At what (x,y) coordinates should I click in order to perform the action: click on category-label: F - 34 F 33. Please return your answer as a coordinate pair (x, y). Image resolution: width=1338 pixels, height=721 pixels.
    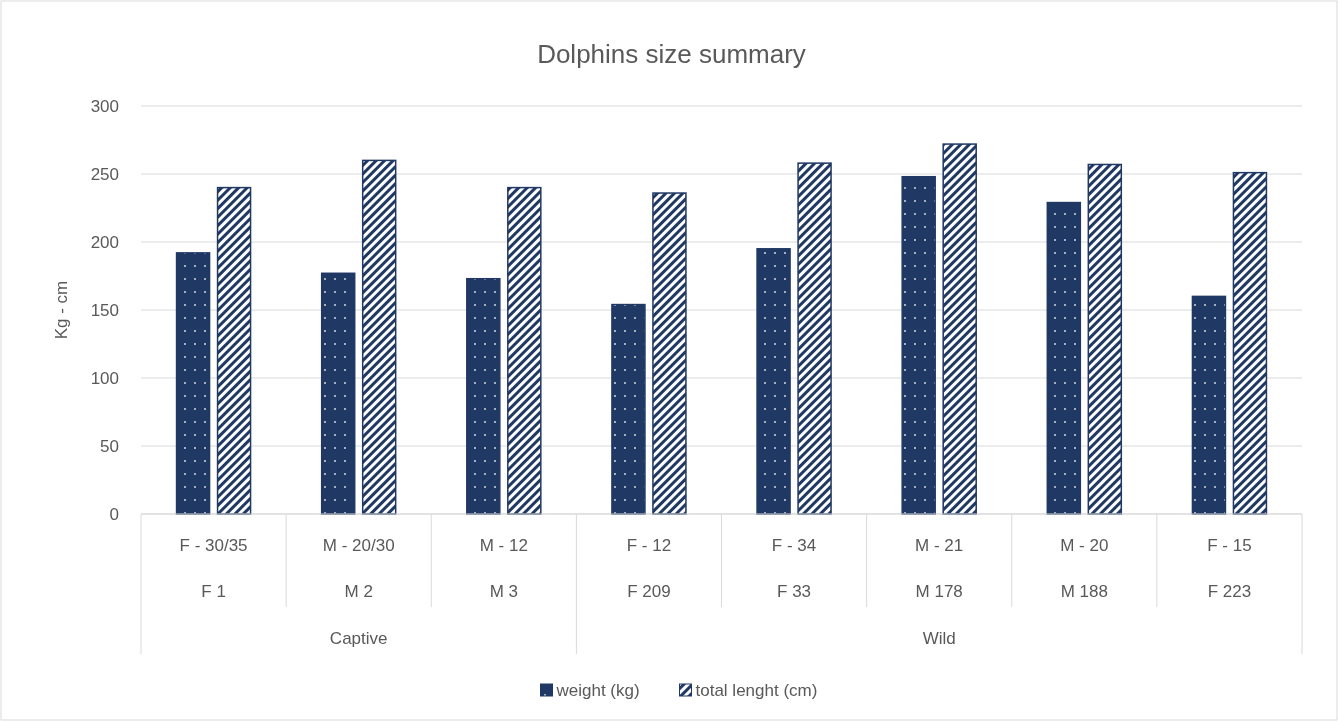
    Looking at the image, I should click on (794, 568).